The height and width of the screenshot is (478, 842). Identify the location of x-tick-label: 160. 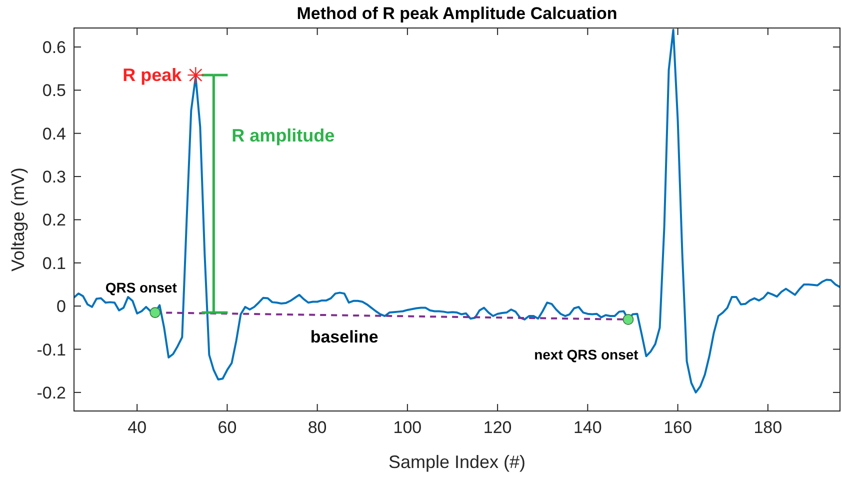
(678, 427).